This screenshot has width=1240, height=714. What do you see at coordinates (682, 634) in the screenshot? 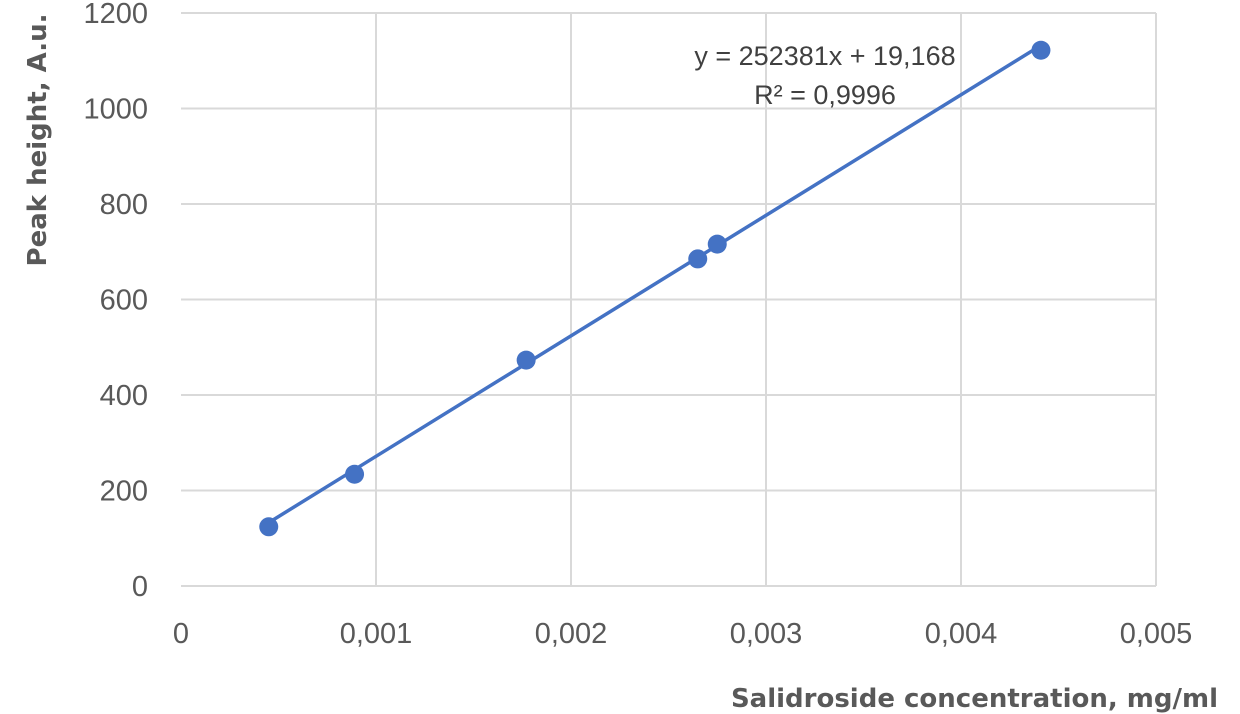
I see `x-tick-labels: 0 0,001 0,002 0,003 0,004 0,005` at bounding box center [682, 634].